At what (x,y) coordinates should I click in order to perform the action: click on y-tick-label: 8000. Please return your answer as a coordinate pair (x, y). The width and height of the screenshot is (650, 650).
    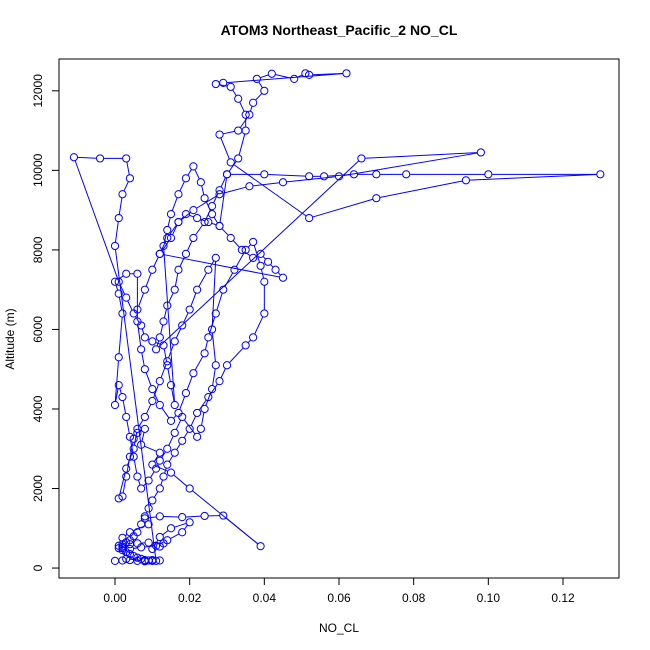
    Looking at the image, I should click on (38, 249).